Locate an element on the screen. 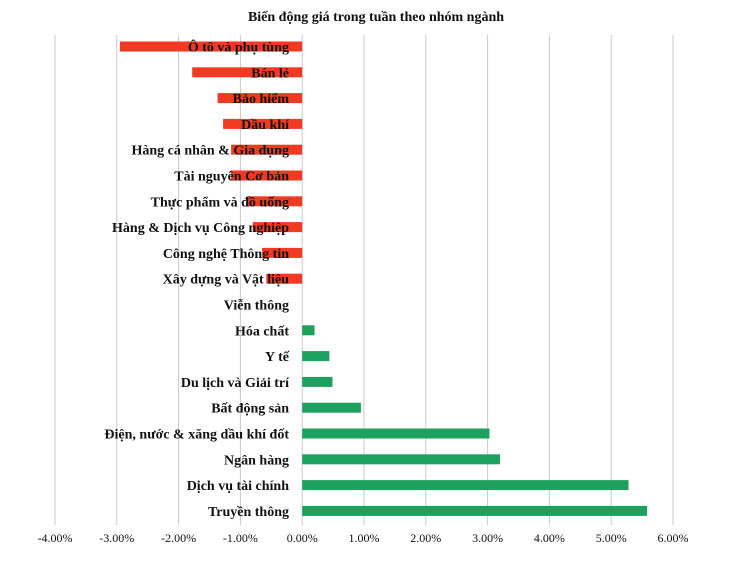 This screenshot has height=567, width=751. x-tick-label: 1.00% is located at coordinates (364, 538).